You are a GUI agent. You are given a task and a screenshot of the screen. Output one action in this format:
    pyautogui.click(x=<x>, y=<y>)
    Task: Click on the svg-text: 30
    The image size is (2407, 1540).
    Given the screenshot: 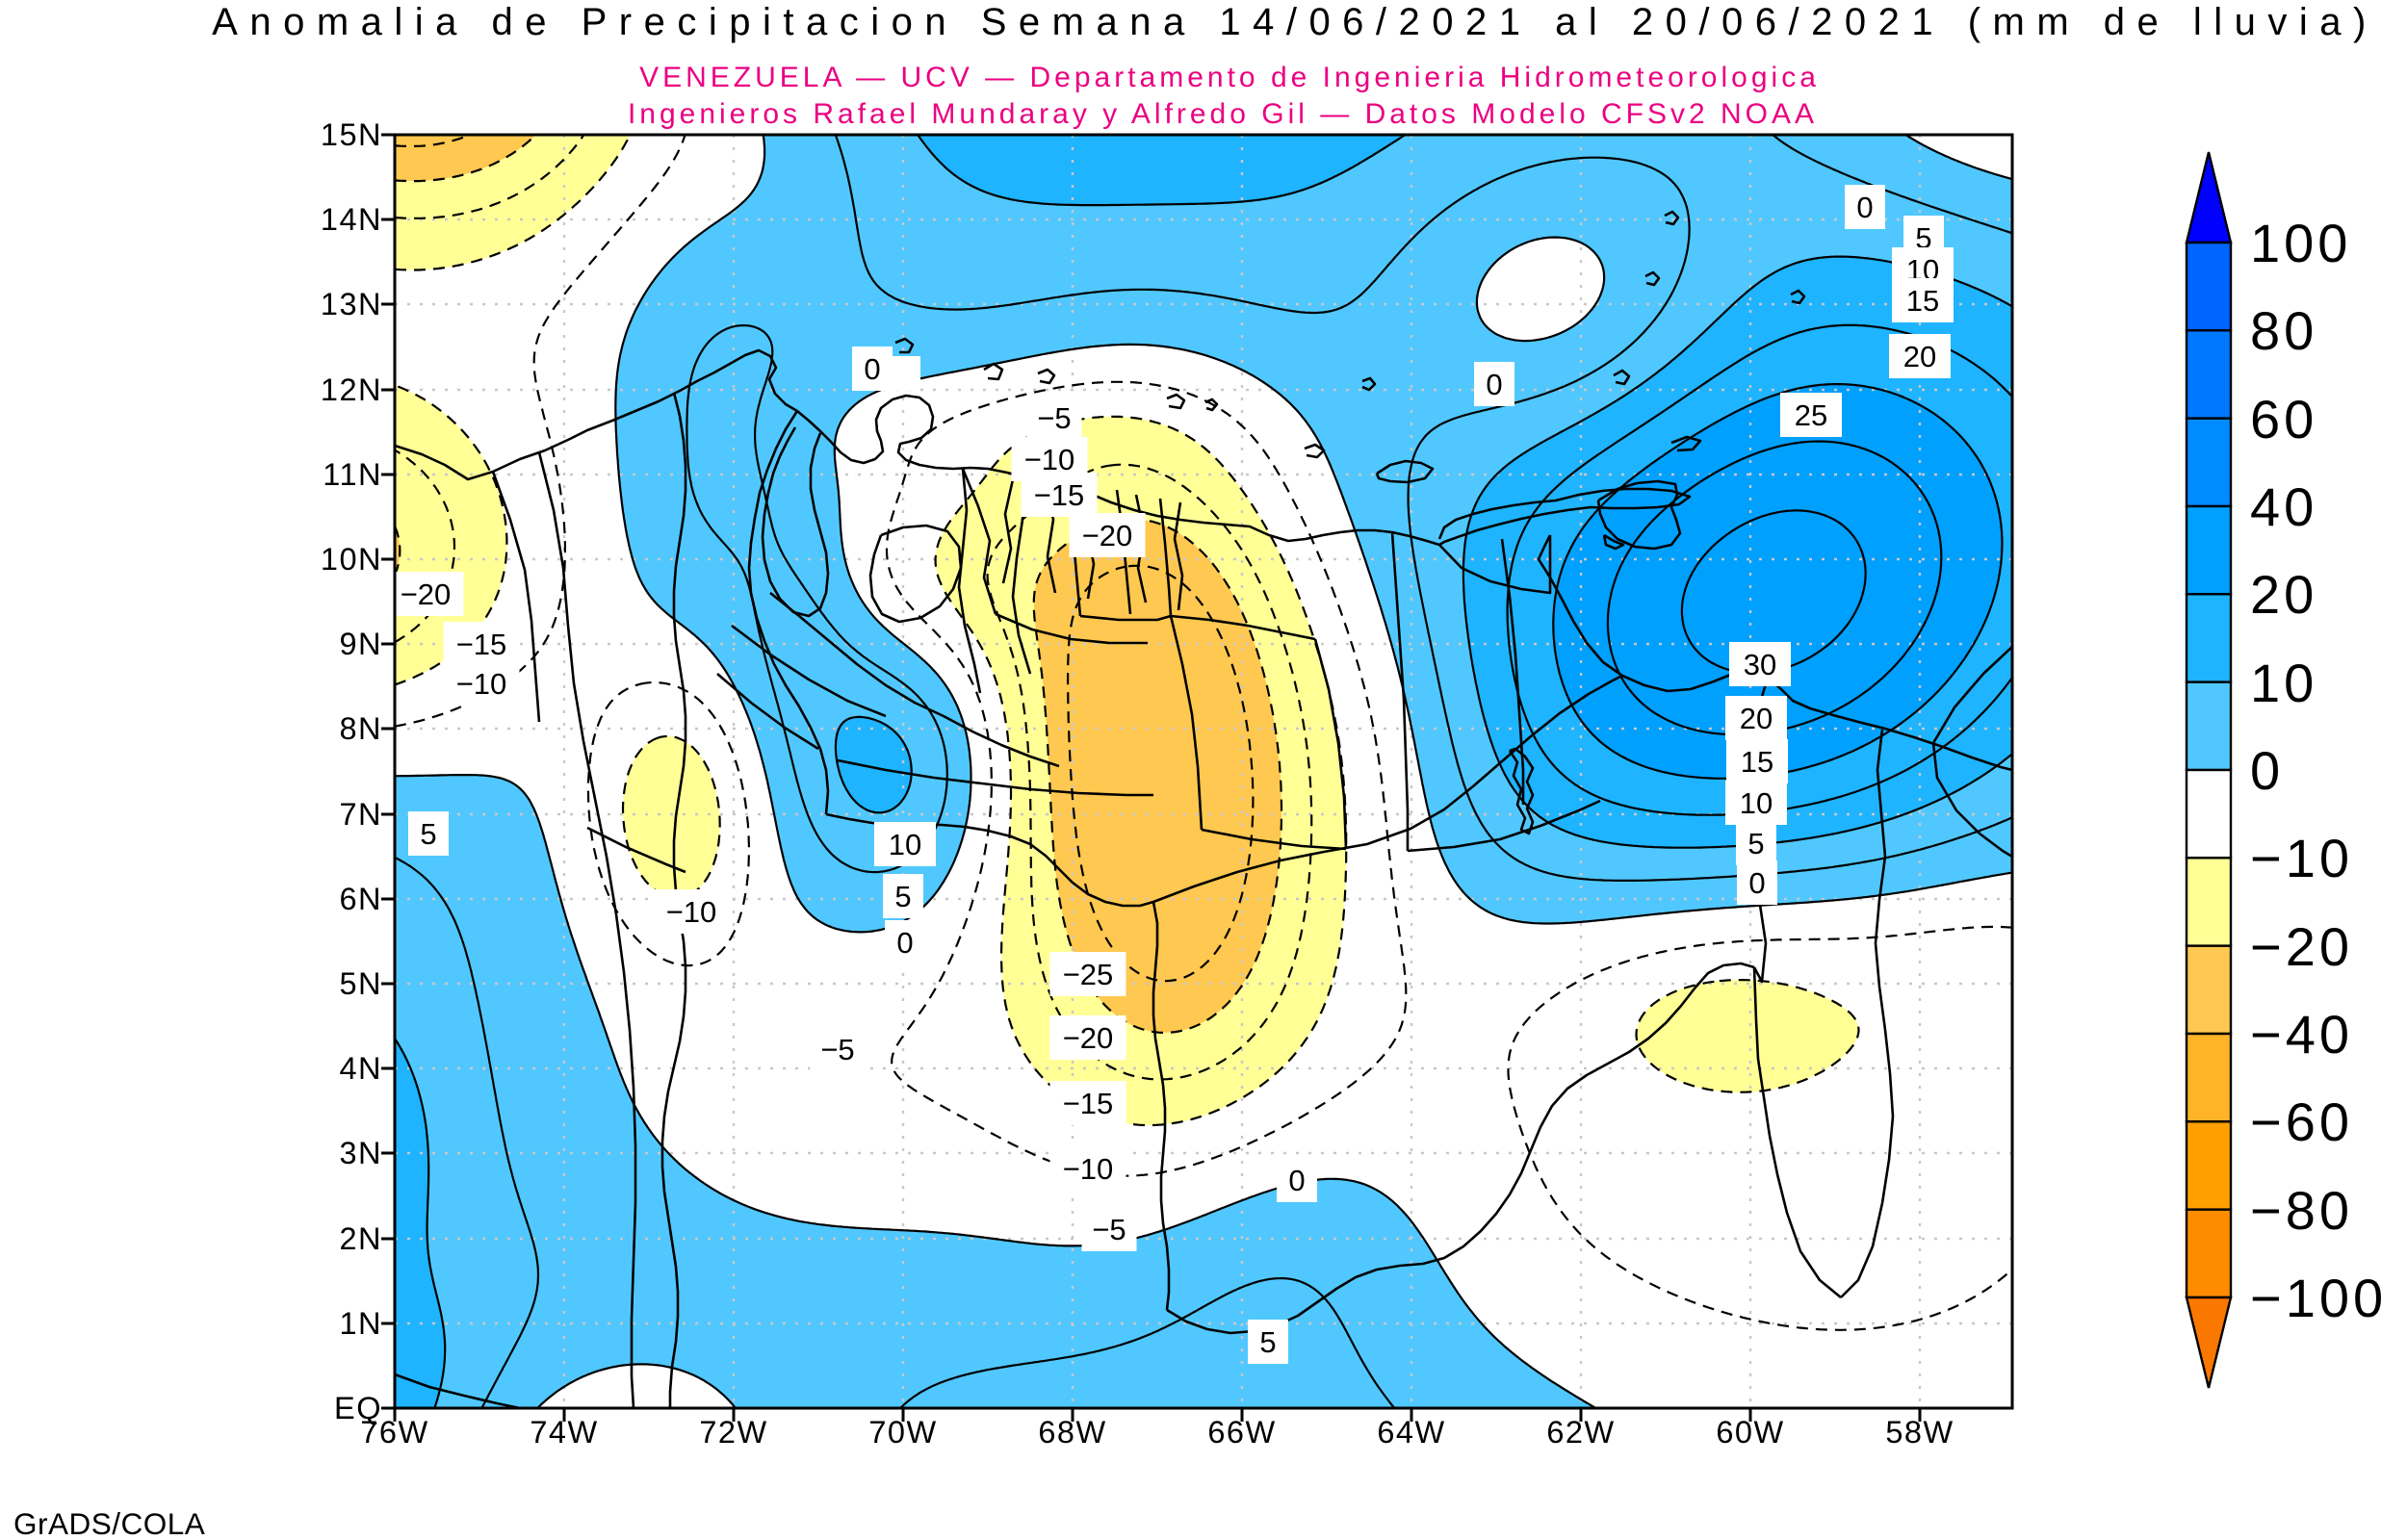 What is the action you would take?
    pyautogui.click(x=1760, y=664)
    